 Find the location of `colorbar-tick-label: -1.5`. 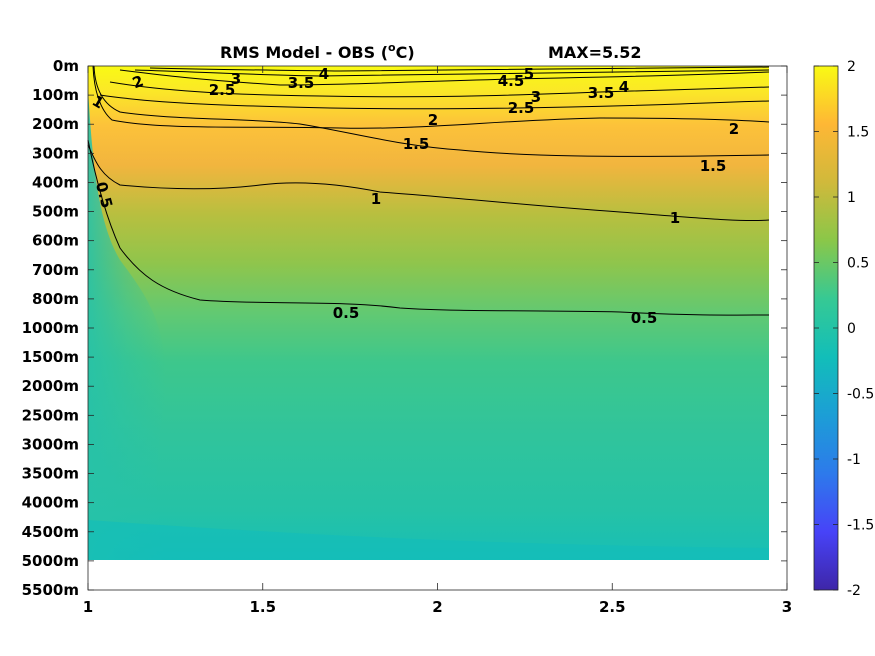

colorbar-tick-label: -1.5 is located at coordinates (860, 526).